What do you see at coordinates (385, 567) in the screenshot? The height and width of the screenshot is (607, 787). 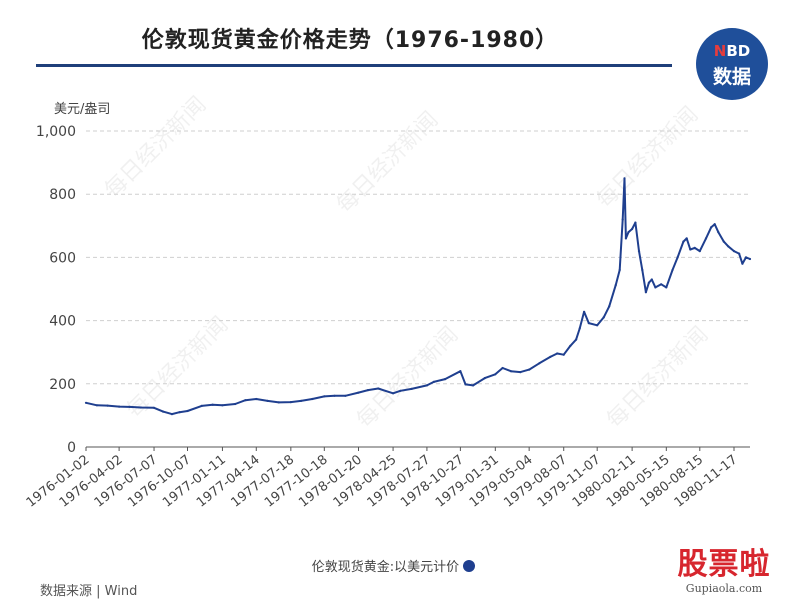 I see `legend-label: 伦敦现货黄金:以美元计价` at bounding box center [385, 567].